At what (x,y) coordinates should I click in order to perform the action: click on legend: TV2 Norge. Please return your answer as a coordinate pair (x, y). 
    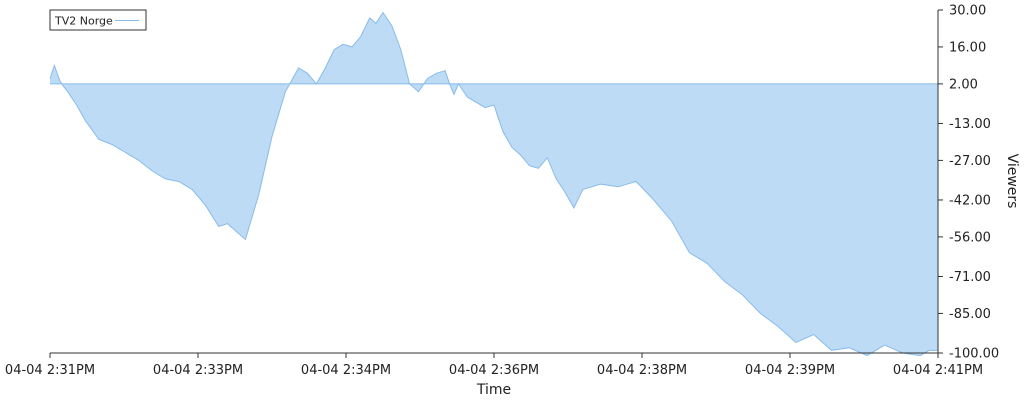
    Looking at the image, I should click on (98, 20).